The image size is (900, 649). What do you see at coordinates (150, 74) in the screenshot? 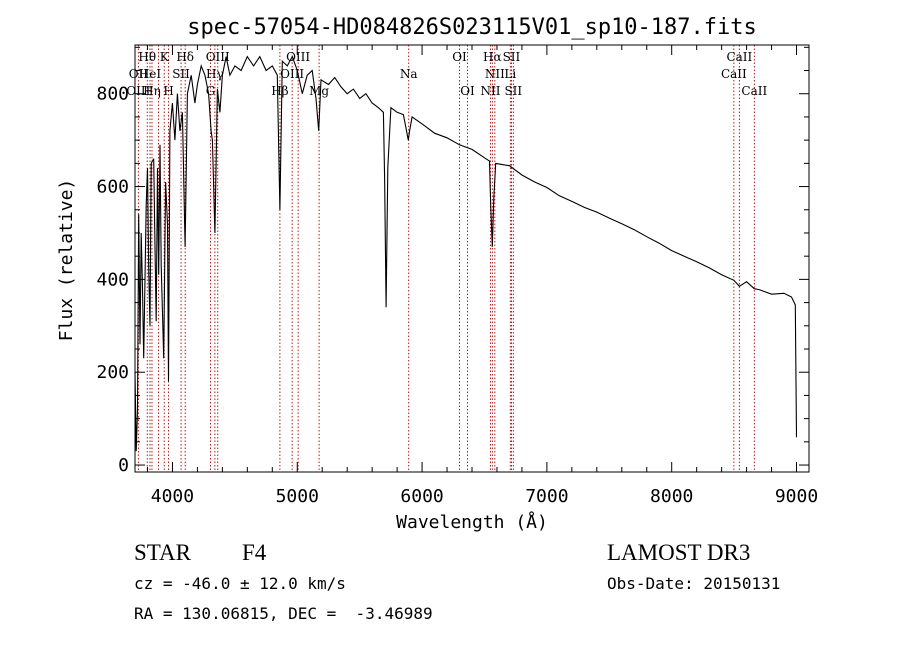
I see `line-label: HeI` at bounding box center [150, 74].